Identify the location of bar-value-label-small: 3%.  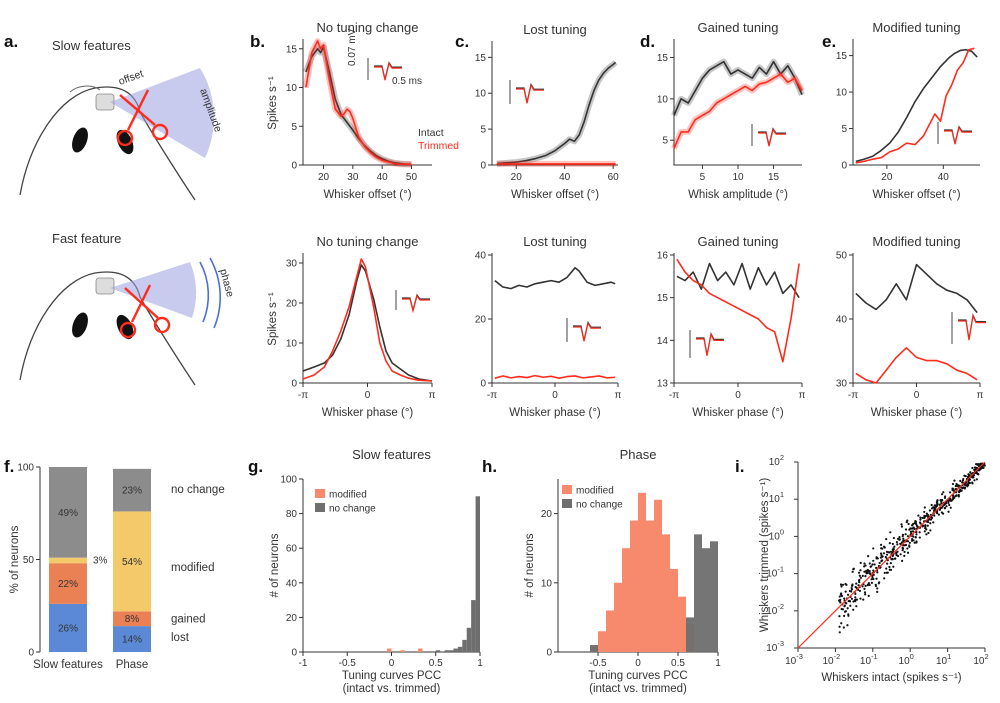
(100, 560).